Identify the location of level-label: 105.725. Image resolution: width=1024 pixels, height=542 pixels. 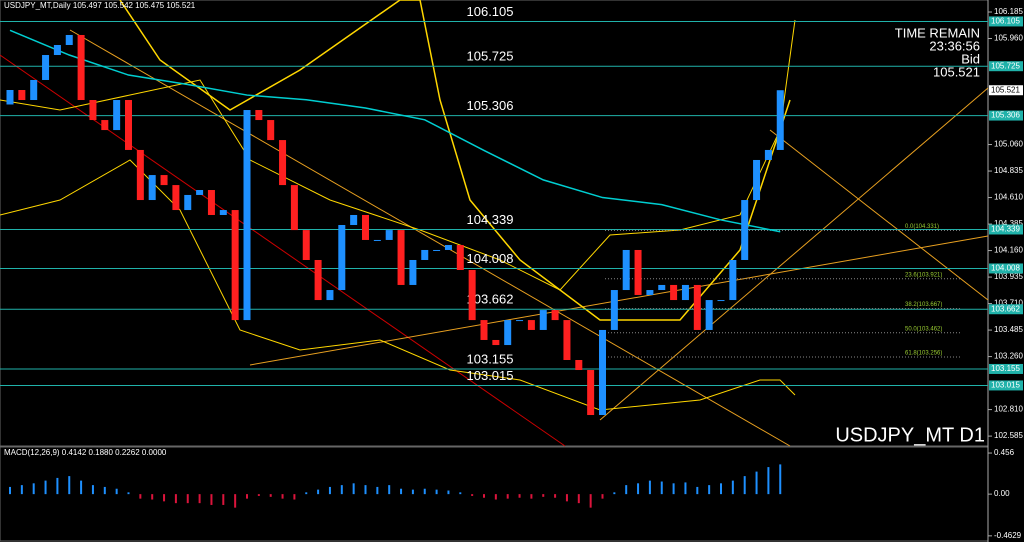
(490, 56).